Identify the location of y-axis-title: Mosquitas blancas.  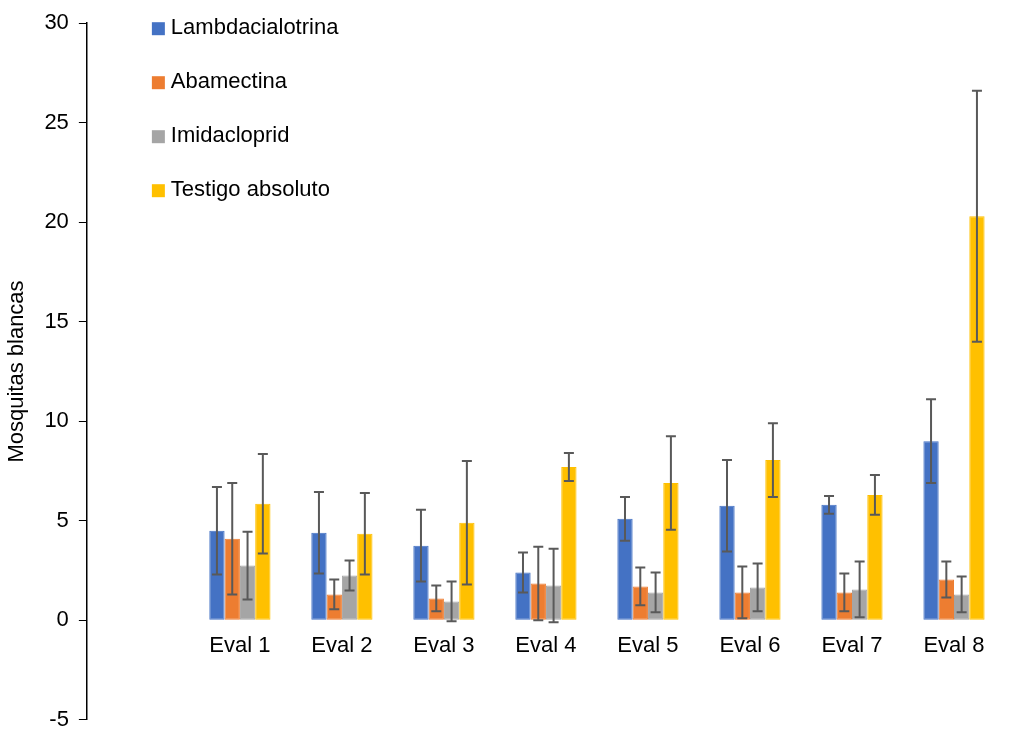
(16, 371).